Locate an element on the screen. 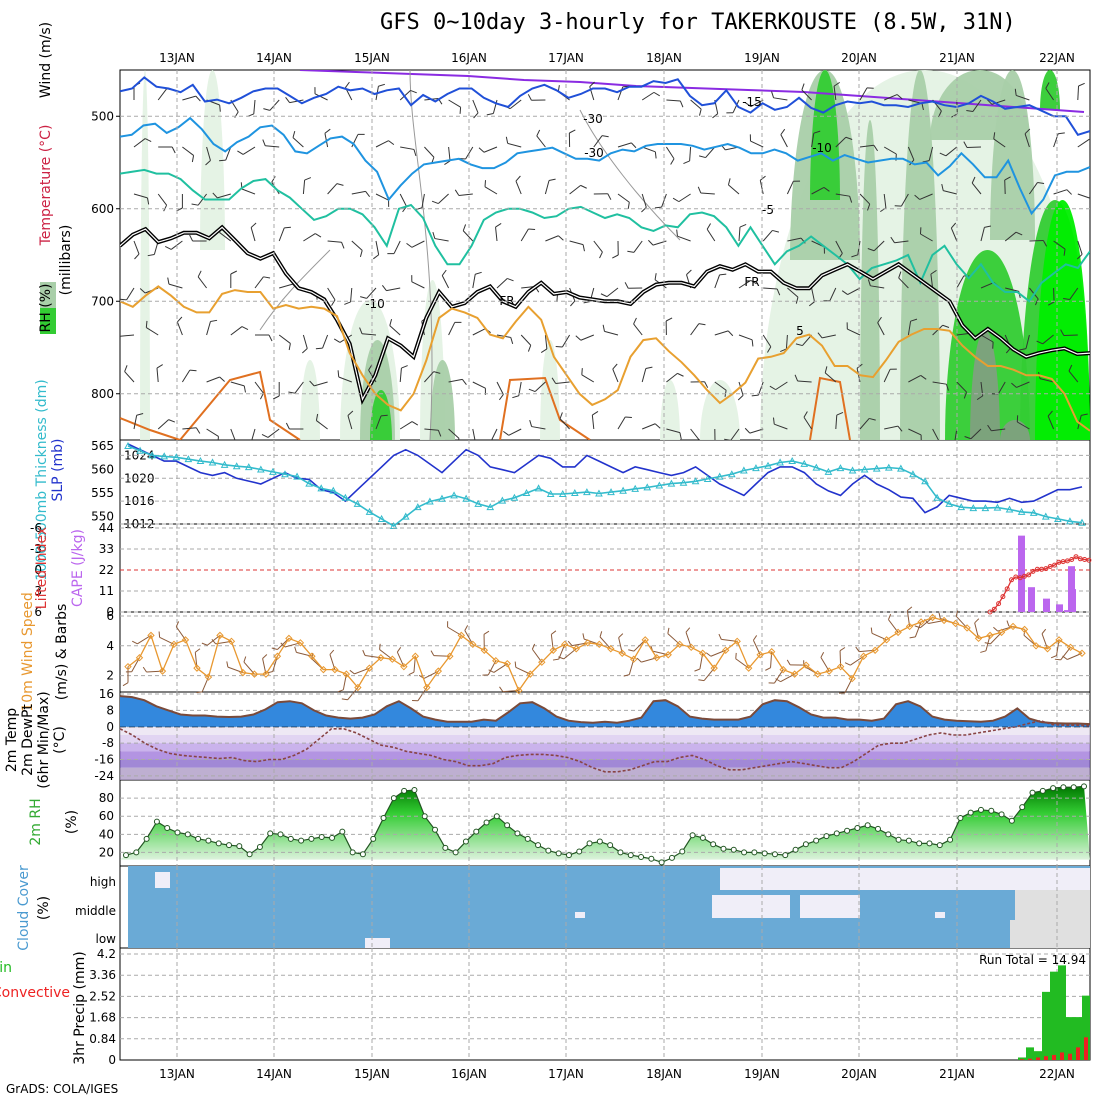 Image resolution: width=1100 pixels, height=1100 pixels. rh-contour-c is located at coordinates (295, 290).